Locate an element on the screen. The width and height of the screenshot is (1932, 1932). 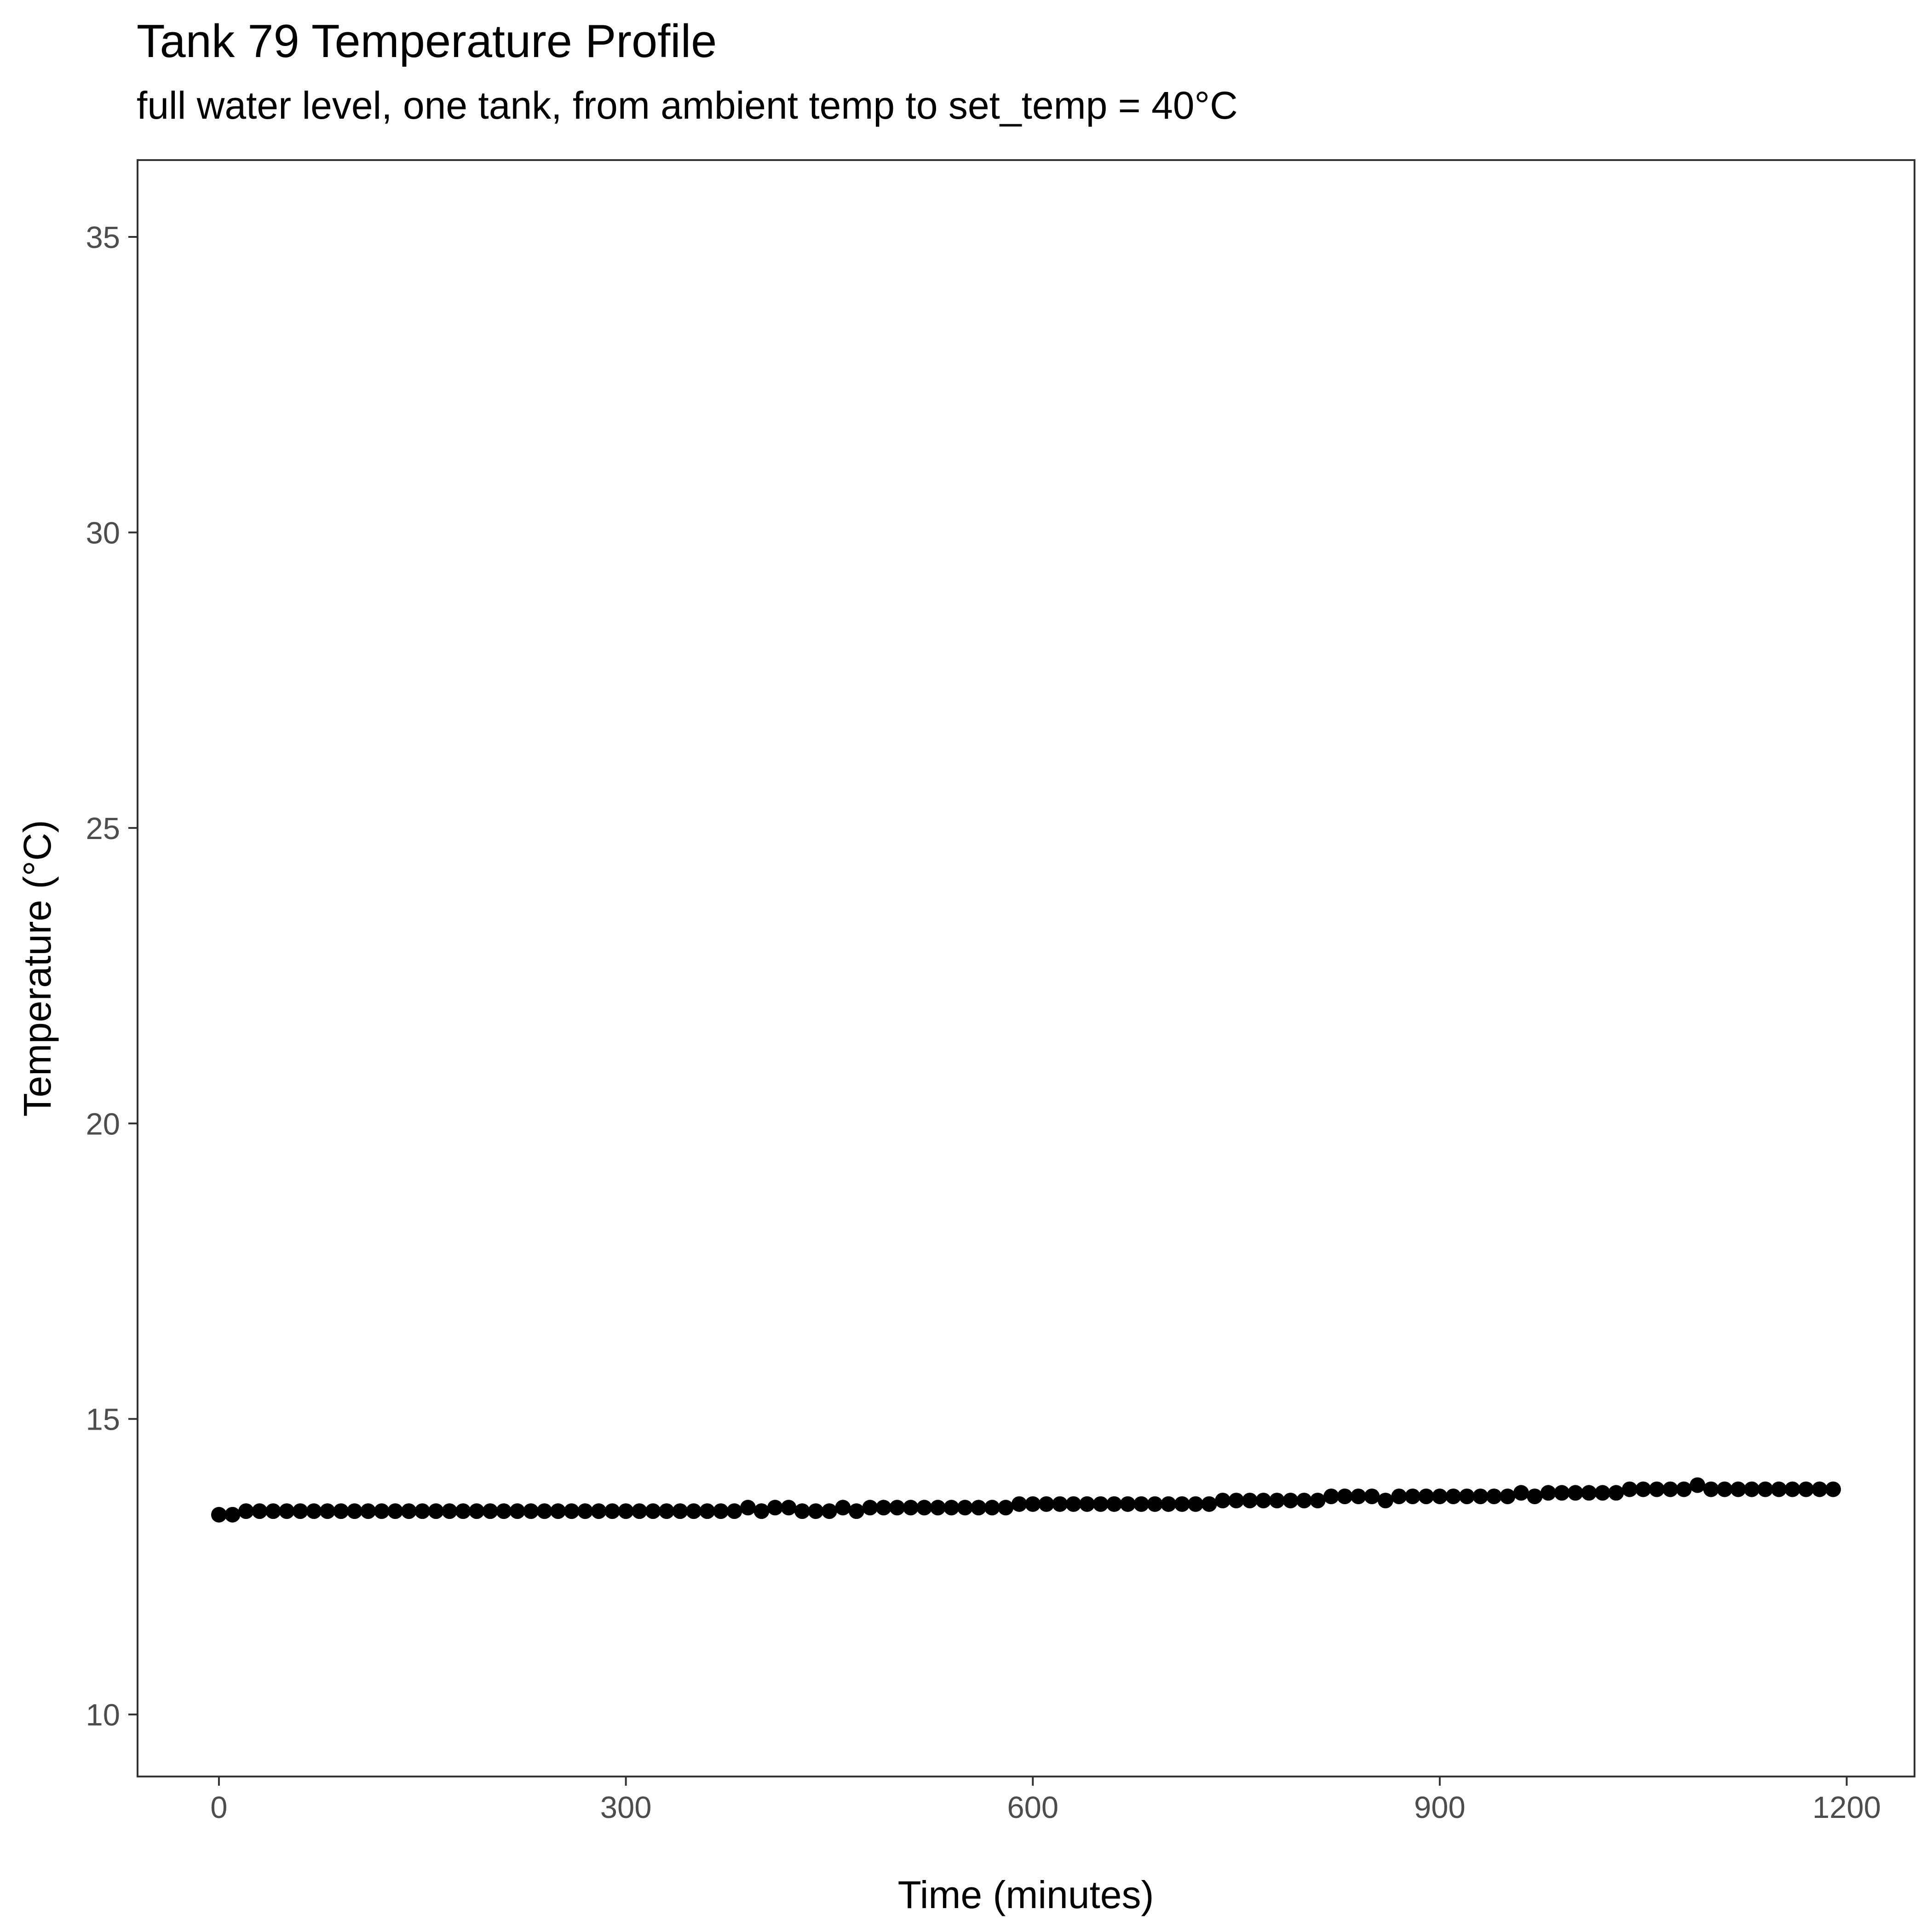
y-tick-label: 10 is located at coordinates (103, 1715).